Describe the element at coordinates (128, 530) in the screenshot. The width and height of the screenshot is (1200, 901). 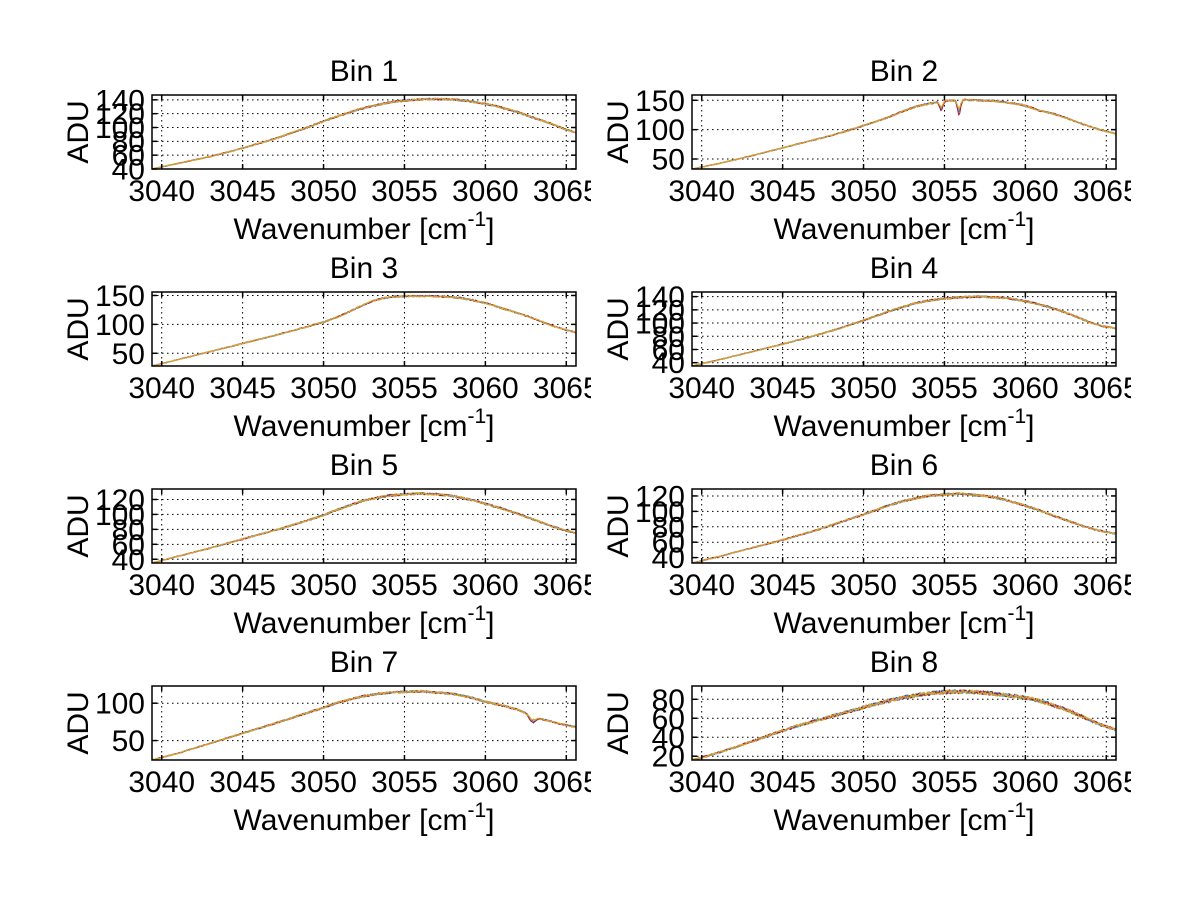
I see `y-tick-label: 80` at that location.